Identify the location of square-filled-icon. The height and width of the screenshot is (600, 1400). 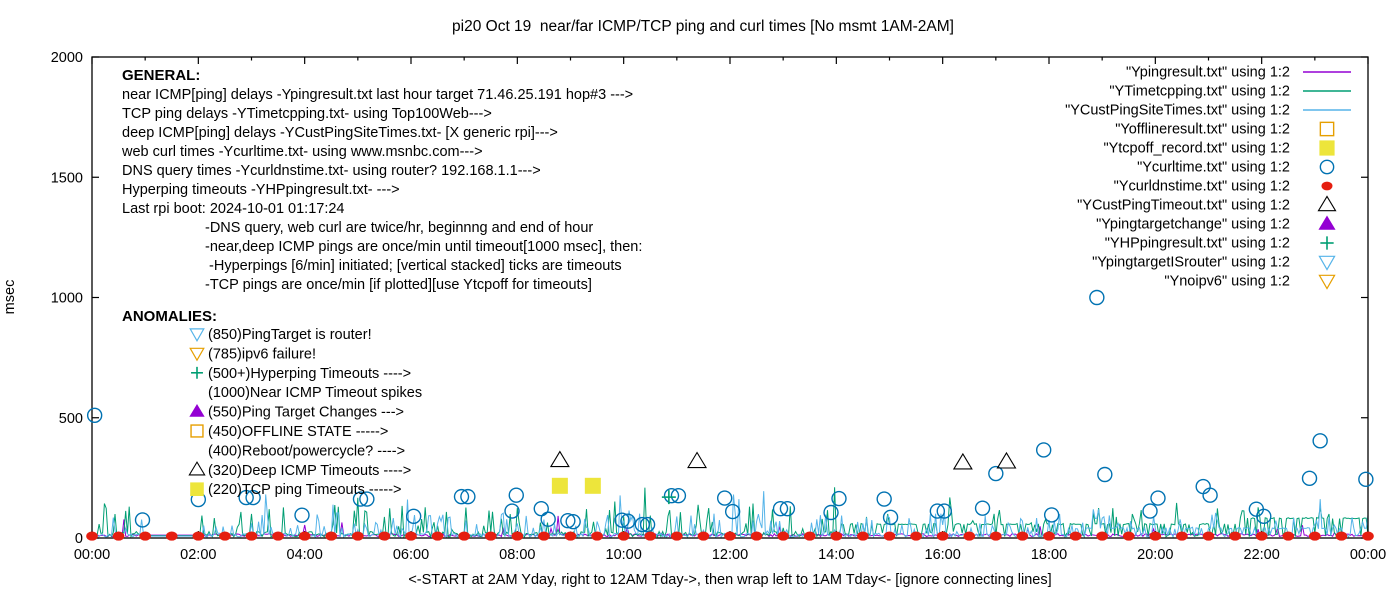
(197, 489).